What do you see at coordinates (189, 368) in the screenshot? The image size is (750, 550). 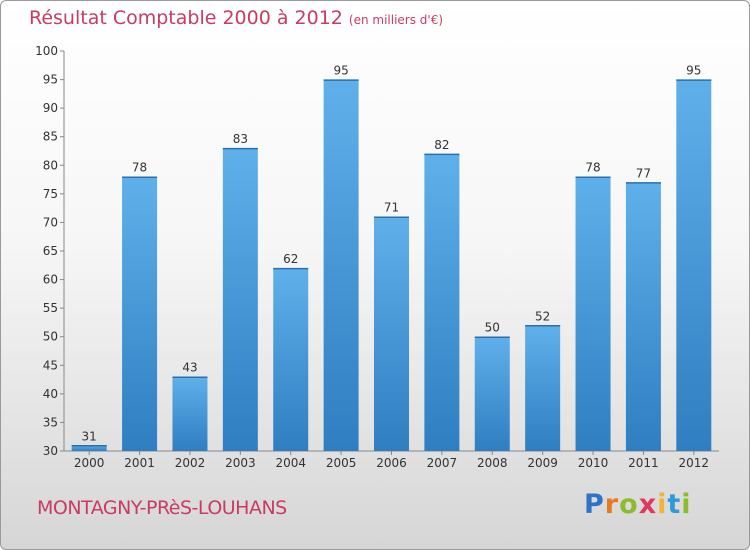 I see `data-label: 43` at bounding box center [189, 368].